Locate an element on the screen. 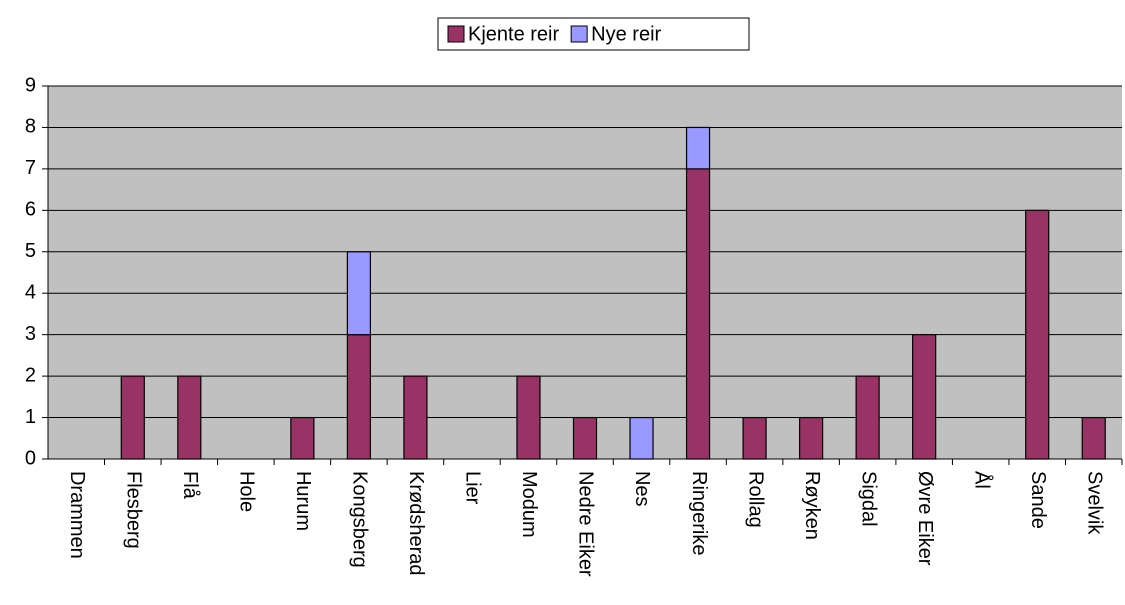 This screenshot has width=1125, height=605. x-tick-label: Lier is located at coordinates (473, 488).